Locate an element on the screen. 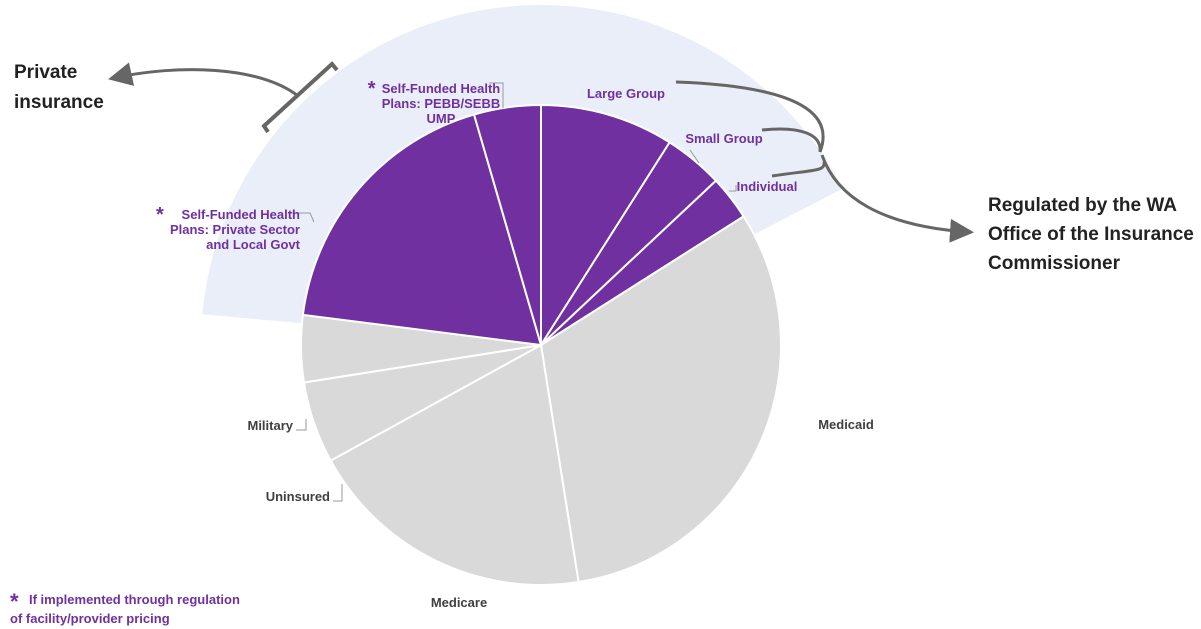 The height and width of the screenshot is (629, 1201). label-uninsured: Uninsured is located at coordinates (298, 496).